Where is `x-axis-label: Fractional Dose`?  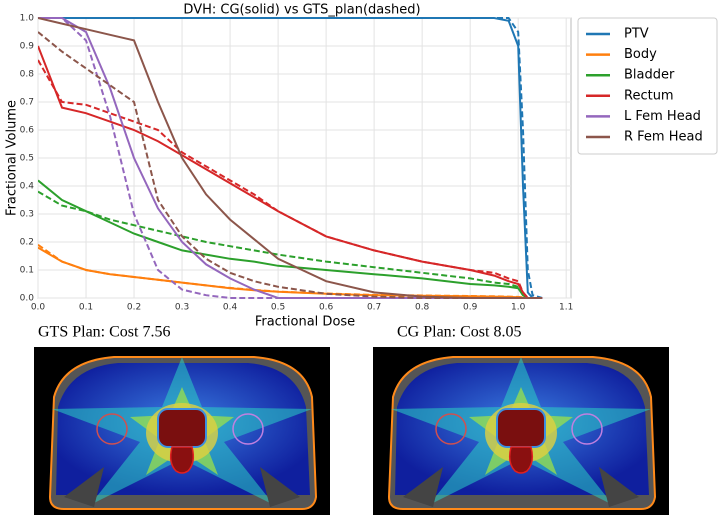 x-axis-label: Fractional Dose is located at coordinates (305, 322).